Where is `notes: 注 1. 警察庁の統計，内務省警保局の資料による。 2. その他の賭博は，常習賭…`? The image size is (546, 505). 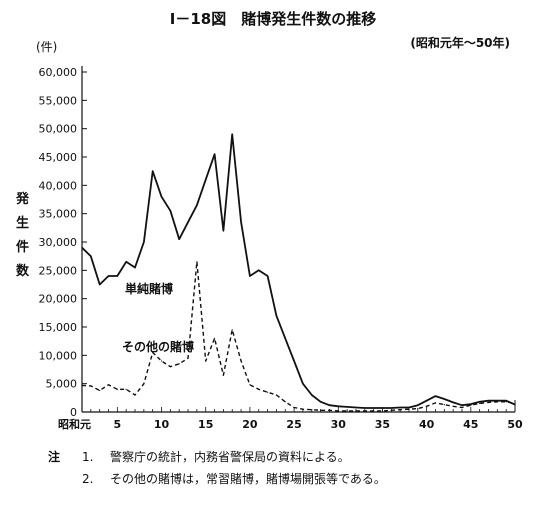
notes: 注 1. 警察庁の統計，内務省警保局の資料による。 2. その他の賭博は，常習賭… is located at coordinates (217, 468).